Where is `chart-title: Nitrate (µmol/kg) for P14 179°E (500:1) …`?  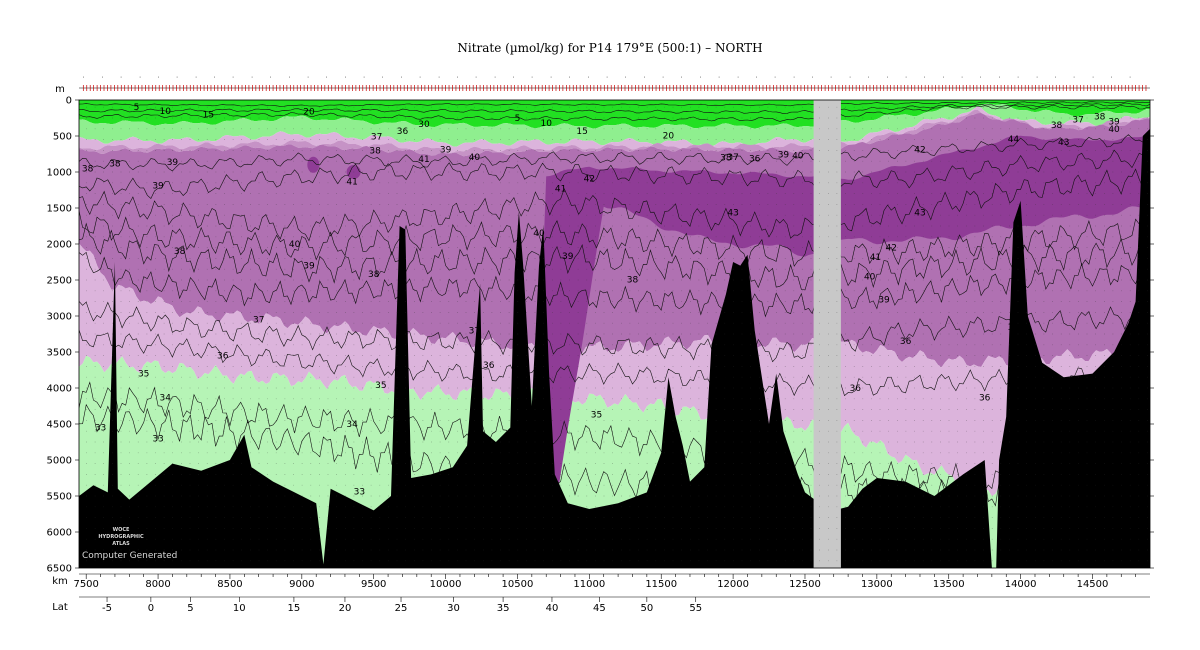
chart-title: Nitrate (µmol/kg) for P14 179°E (500:1) … is located at coordinates (609, 48).